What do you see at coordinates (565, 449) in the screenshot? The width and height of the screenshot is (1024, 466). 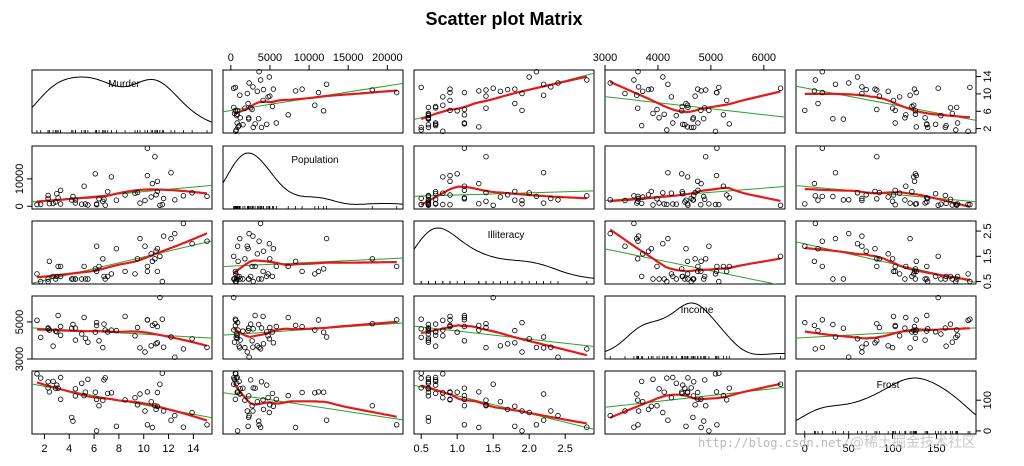 I see `x-tick-label-illiteracy: 2.5` at bounding box center [565, 449].